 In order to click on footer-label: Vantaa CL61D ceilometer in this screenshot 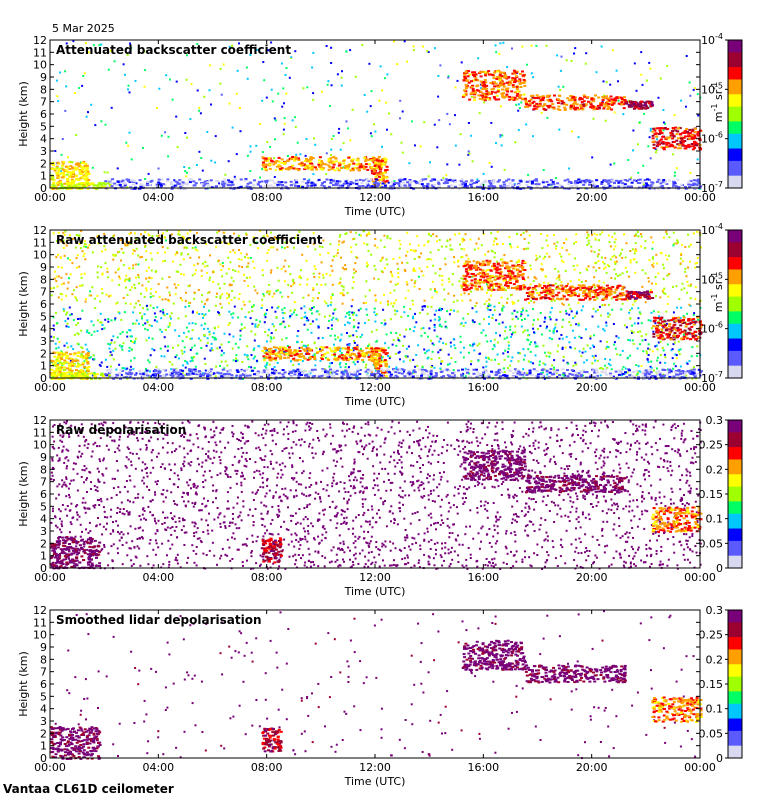, I will do `click(88, 789)`.